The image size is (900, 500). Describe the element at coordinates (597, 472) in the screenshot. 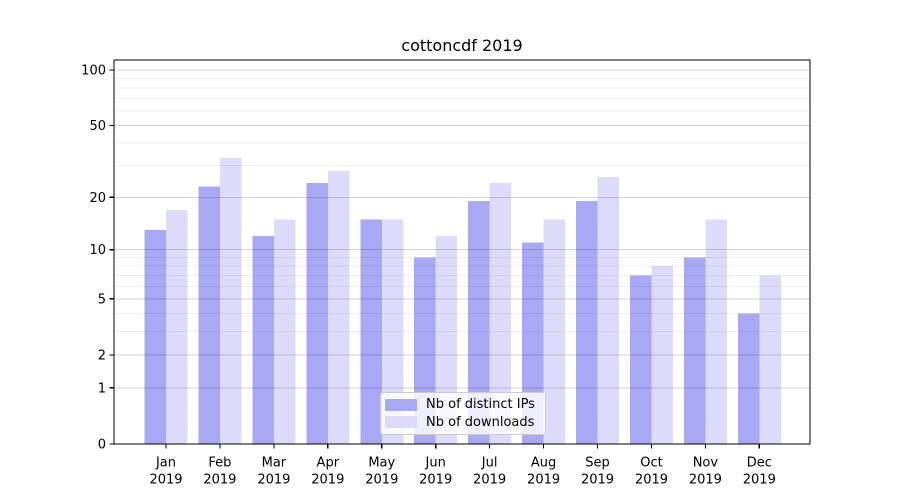

I see `x-tick-label-sep-2019: Sep 2019` at that location.